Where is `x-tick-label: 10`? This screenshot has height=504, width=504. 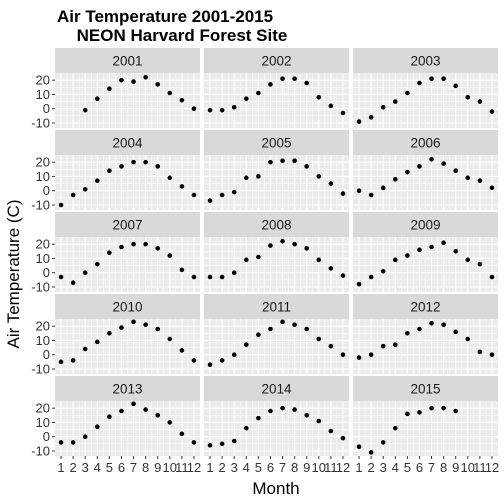 x-tick-label: 10 is located at coordinates (468, 467).